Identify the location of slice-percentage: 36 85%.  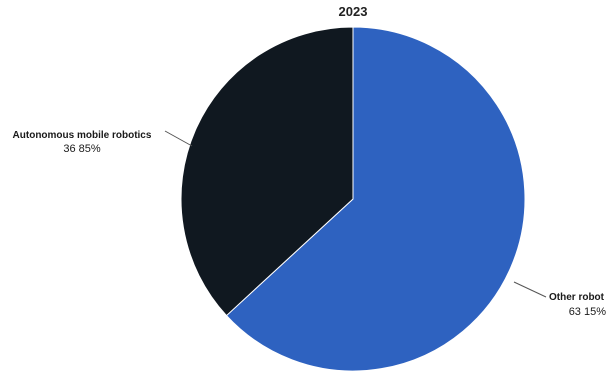
(82, 149).